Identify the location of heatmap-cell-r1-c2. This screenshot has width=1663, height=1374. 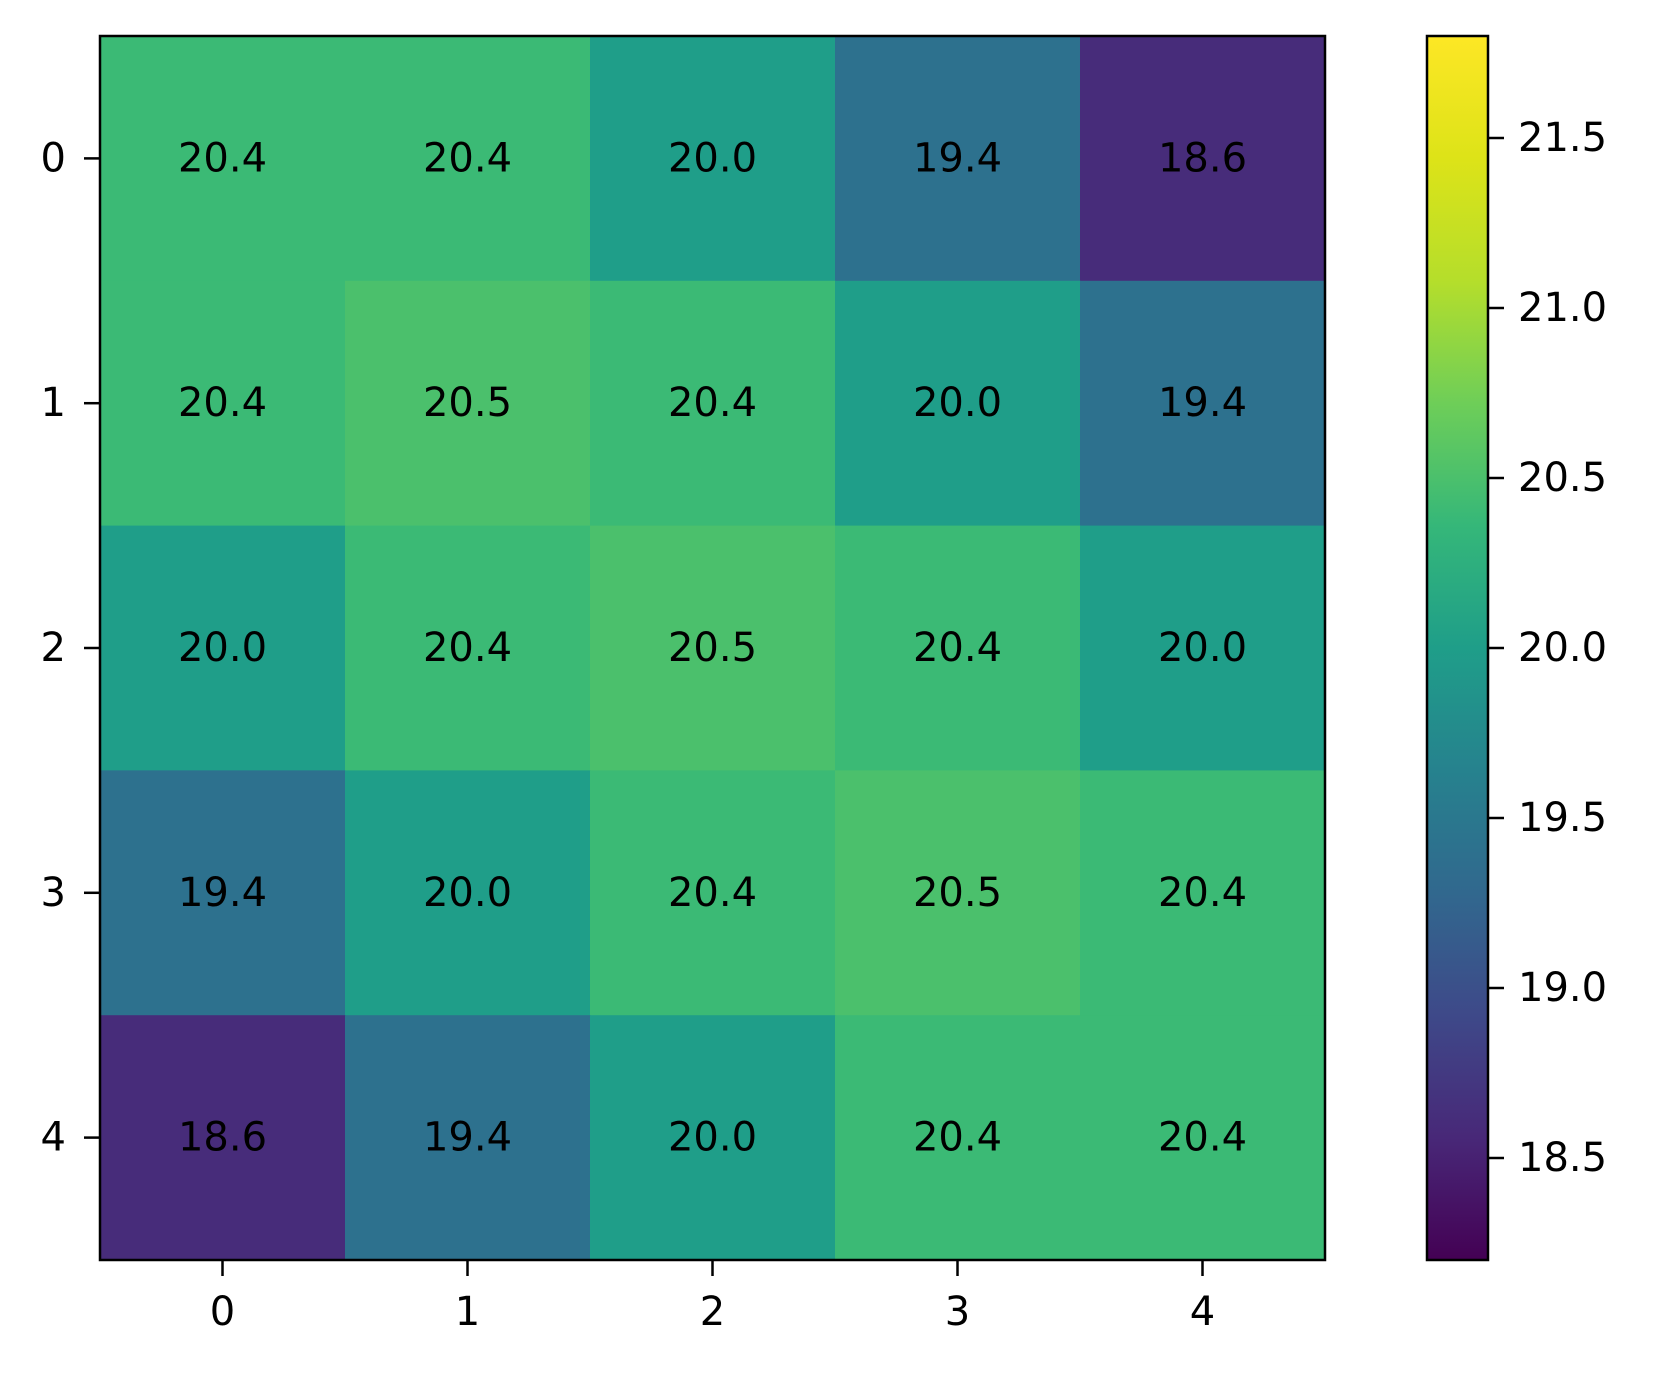
(713, 403).